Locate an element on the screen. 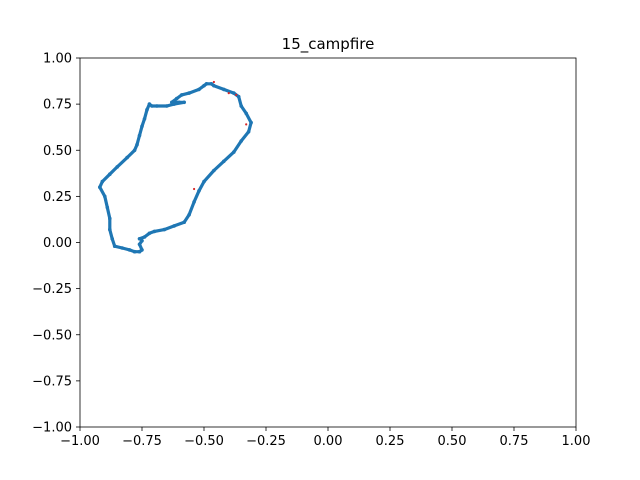  x-tick-label-2: −0.50 is located at coordinates (204, 441).